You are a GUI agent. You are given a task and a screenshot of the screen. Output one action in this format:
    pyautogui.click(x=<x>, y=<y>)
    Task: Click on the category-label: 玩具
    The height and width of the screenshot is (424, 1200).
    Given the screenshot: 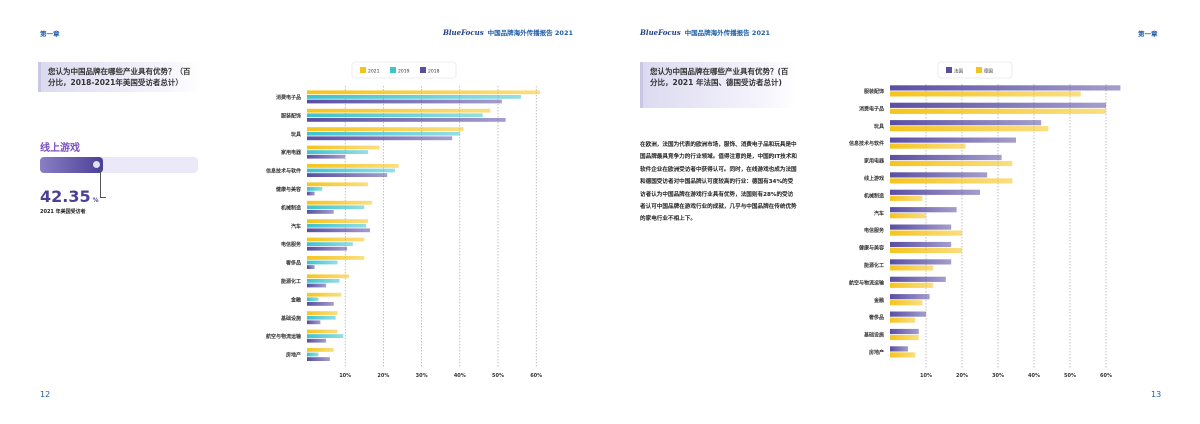 What is the action you would take?
    pyautogui.click(x=879, y=126)
    